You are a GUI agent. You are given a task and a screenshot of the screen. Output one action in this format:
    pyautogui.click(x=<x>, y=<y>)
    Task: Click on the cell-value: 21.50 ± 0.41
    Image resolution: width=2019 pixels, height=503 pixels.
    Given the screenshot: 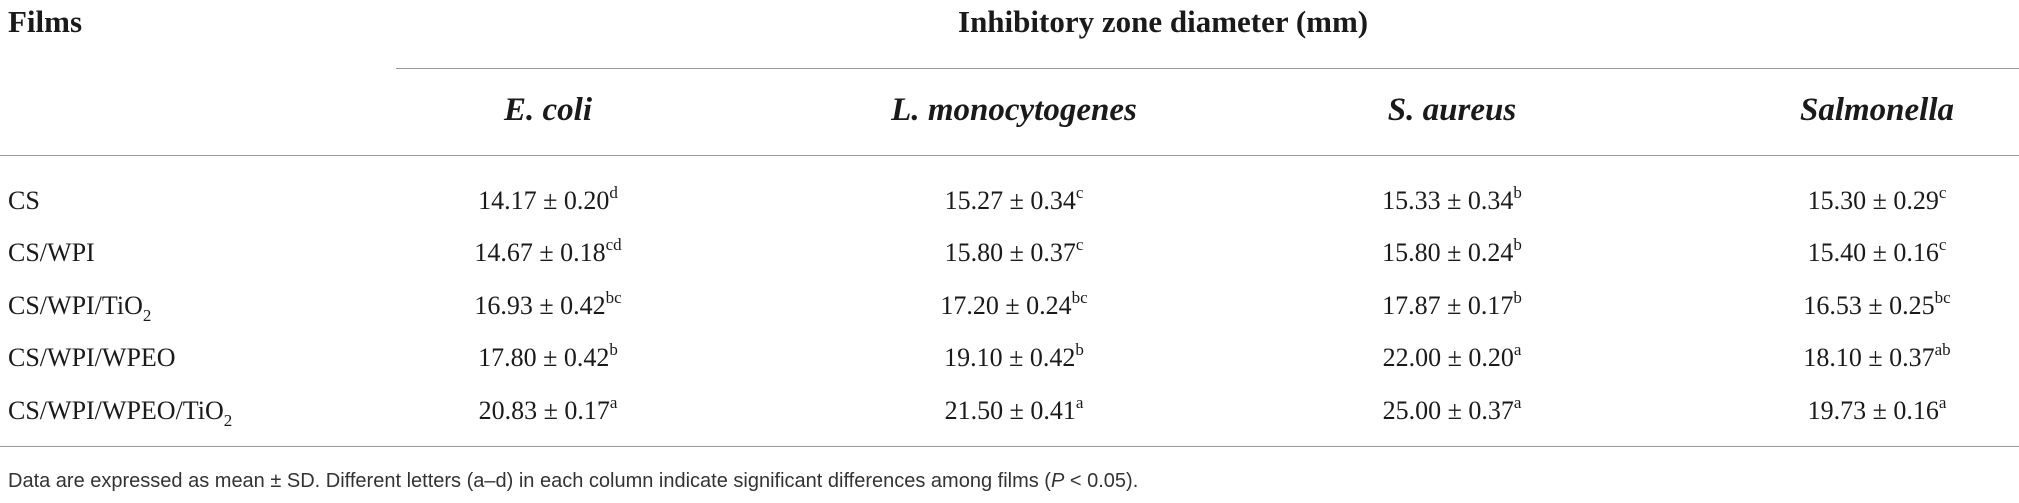 What is the action you would take?
    pyautogui.click(x=1010, y=410)
    